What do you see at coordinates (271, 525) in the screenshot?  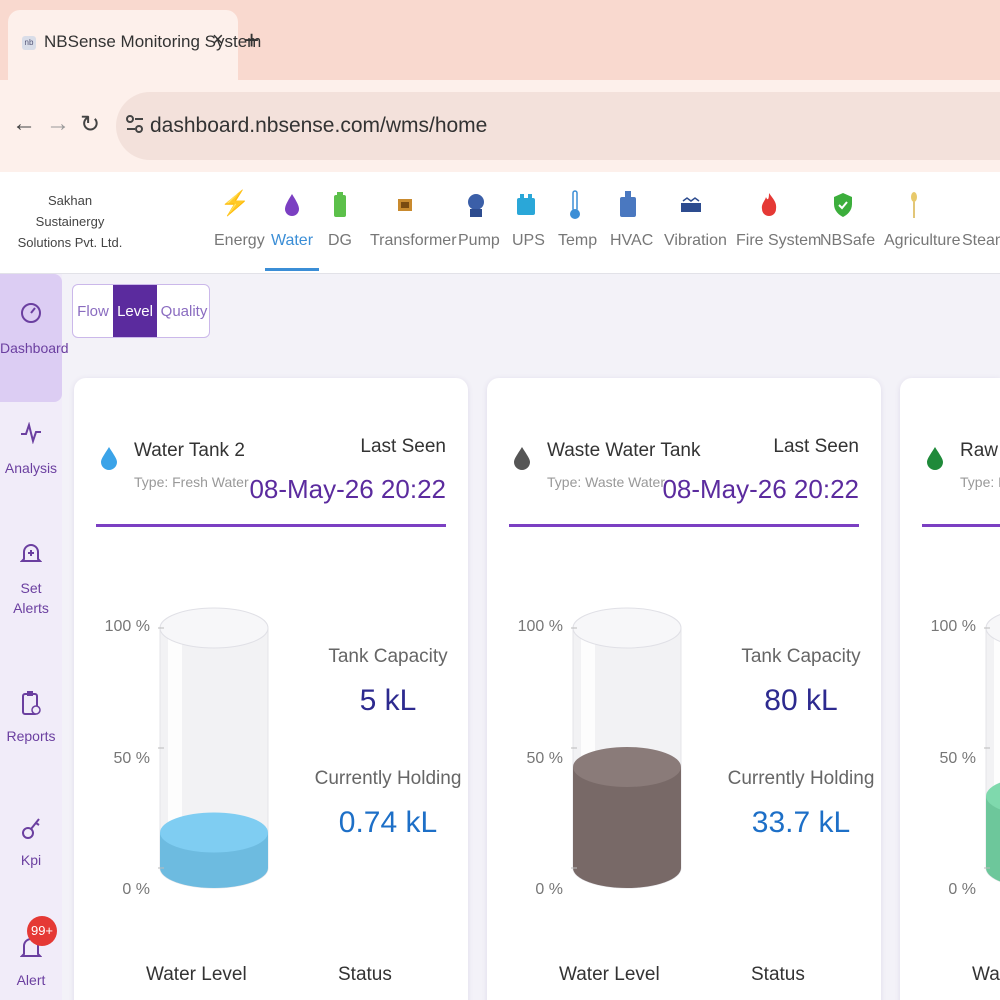 I see `card-divider` at bounding box center [271, 525].